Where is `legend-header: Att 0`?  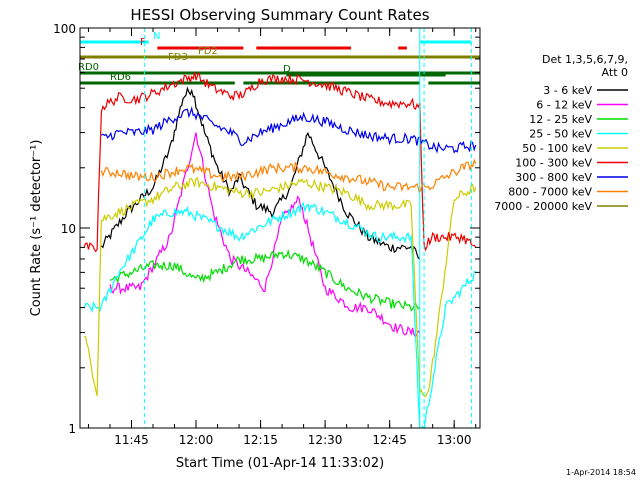 legend-header: Att 0 is located at coordinates (615, 72).